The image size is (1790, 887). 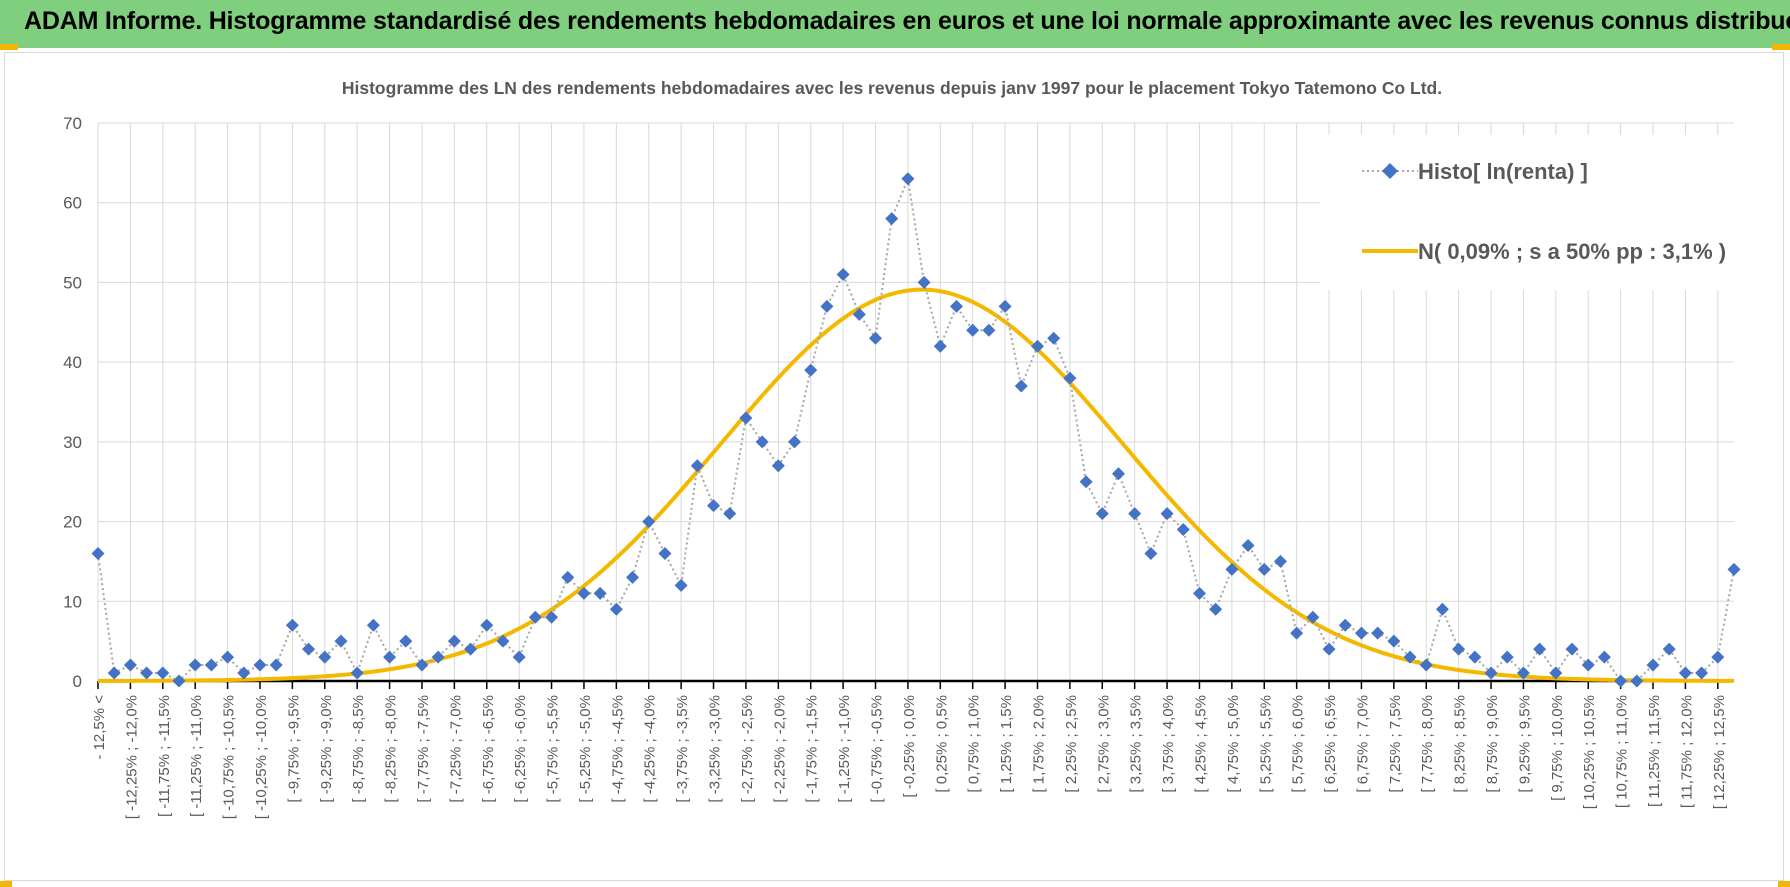 I want to click on x-tick-label: [ -2,25% ; -2,0%, so click(x=779, y=749).